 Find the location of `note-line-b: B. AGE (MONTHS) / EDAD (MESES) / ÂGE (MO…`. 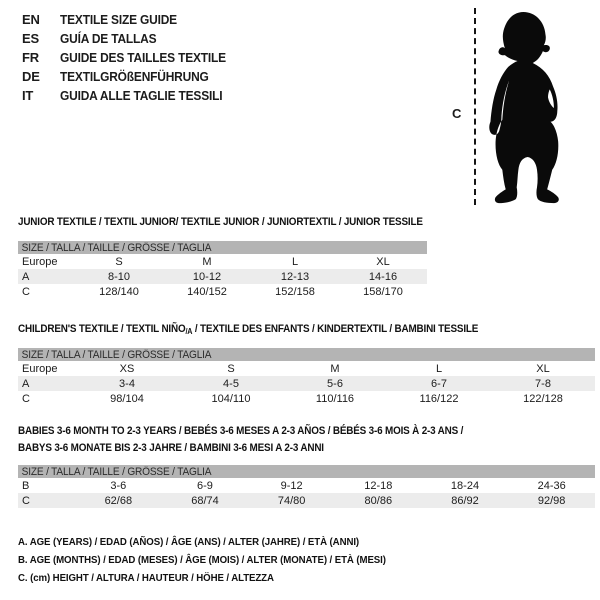

note-line-b: B. AGE (MONTHS) / EDAD (MESES) / ÂGE (MO… is located at coordinates (202, 560).